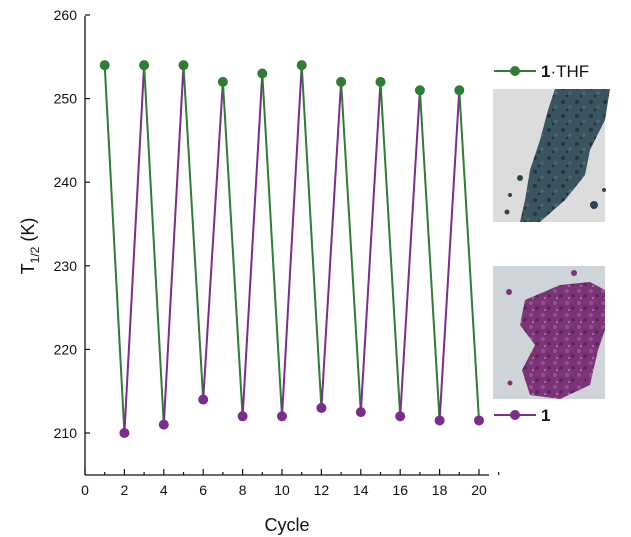  What do you see at coordinates (85, 490) in the screenshot?
I see `x-tick-label: 0` at bounding box center [85, 490].